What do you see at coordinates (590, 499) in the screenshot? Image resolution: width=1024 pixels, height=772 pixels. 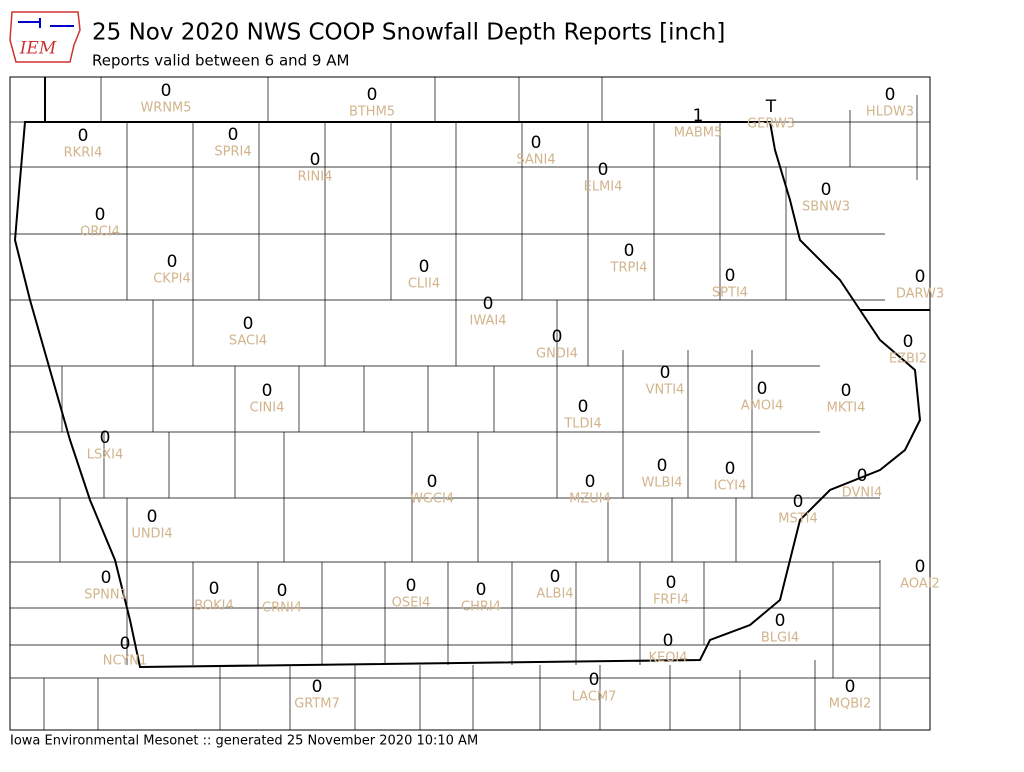 I see `station-id: MZUI4` at bounding box center [590, 499].